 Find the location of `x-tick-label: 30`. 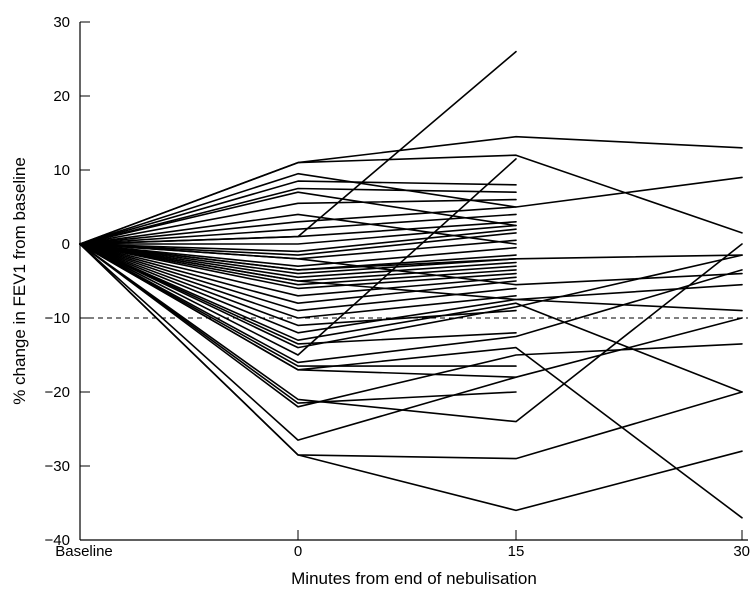

x-tick-label: 30 is located at coordinates (741, 551).